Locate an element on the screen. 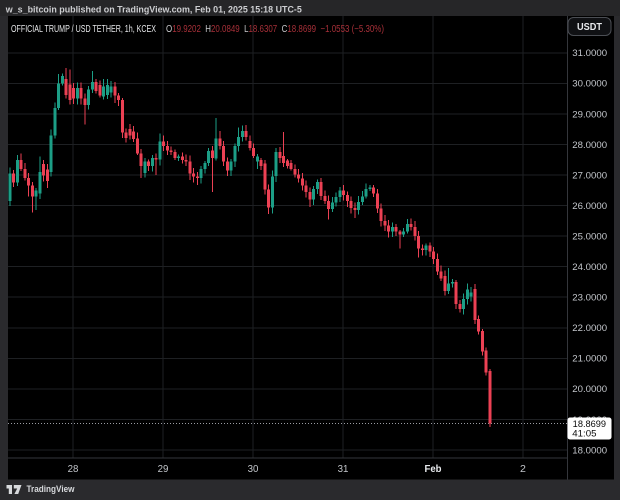 The width and height of the screenshot is (620, 500). svg-text: 28.0000 is located at coordinates (589, 145).